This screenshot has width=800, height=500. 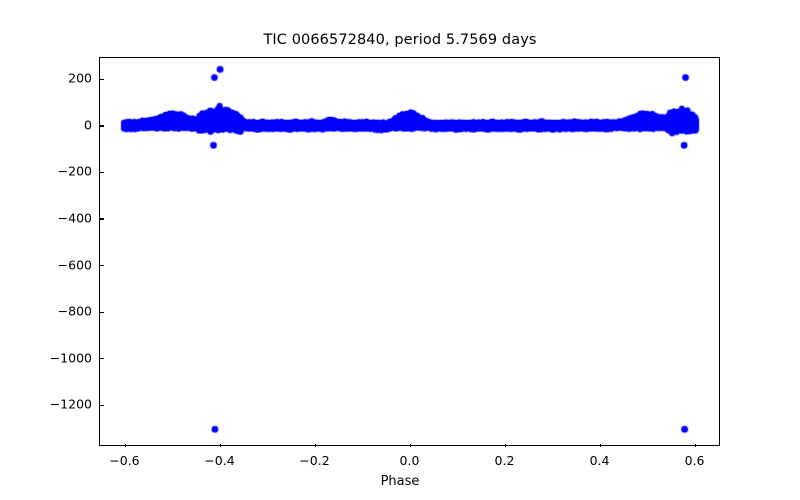 What do you see at coordinates (599, 460) in the screenshot?
I see `x-tick-label: 0.4` at bounding box center [599, 460].